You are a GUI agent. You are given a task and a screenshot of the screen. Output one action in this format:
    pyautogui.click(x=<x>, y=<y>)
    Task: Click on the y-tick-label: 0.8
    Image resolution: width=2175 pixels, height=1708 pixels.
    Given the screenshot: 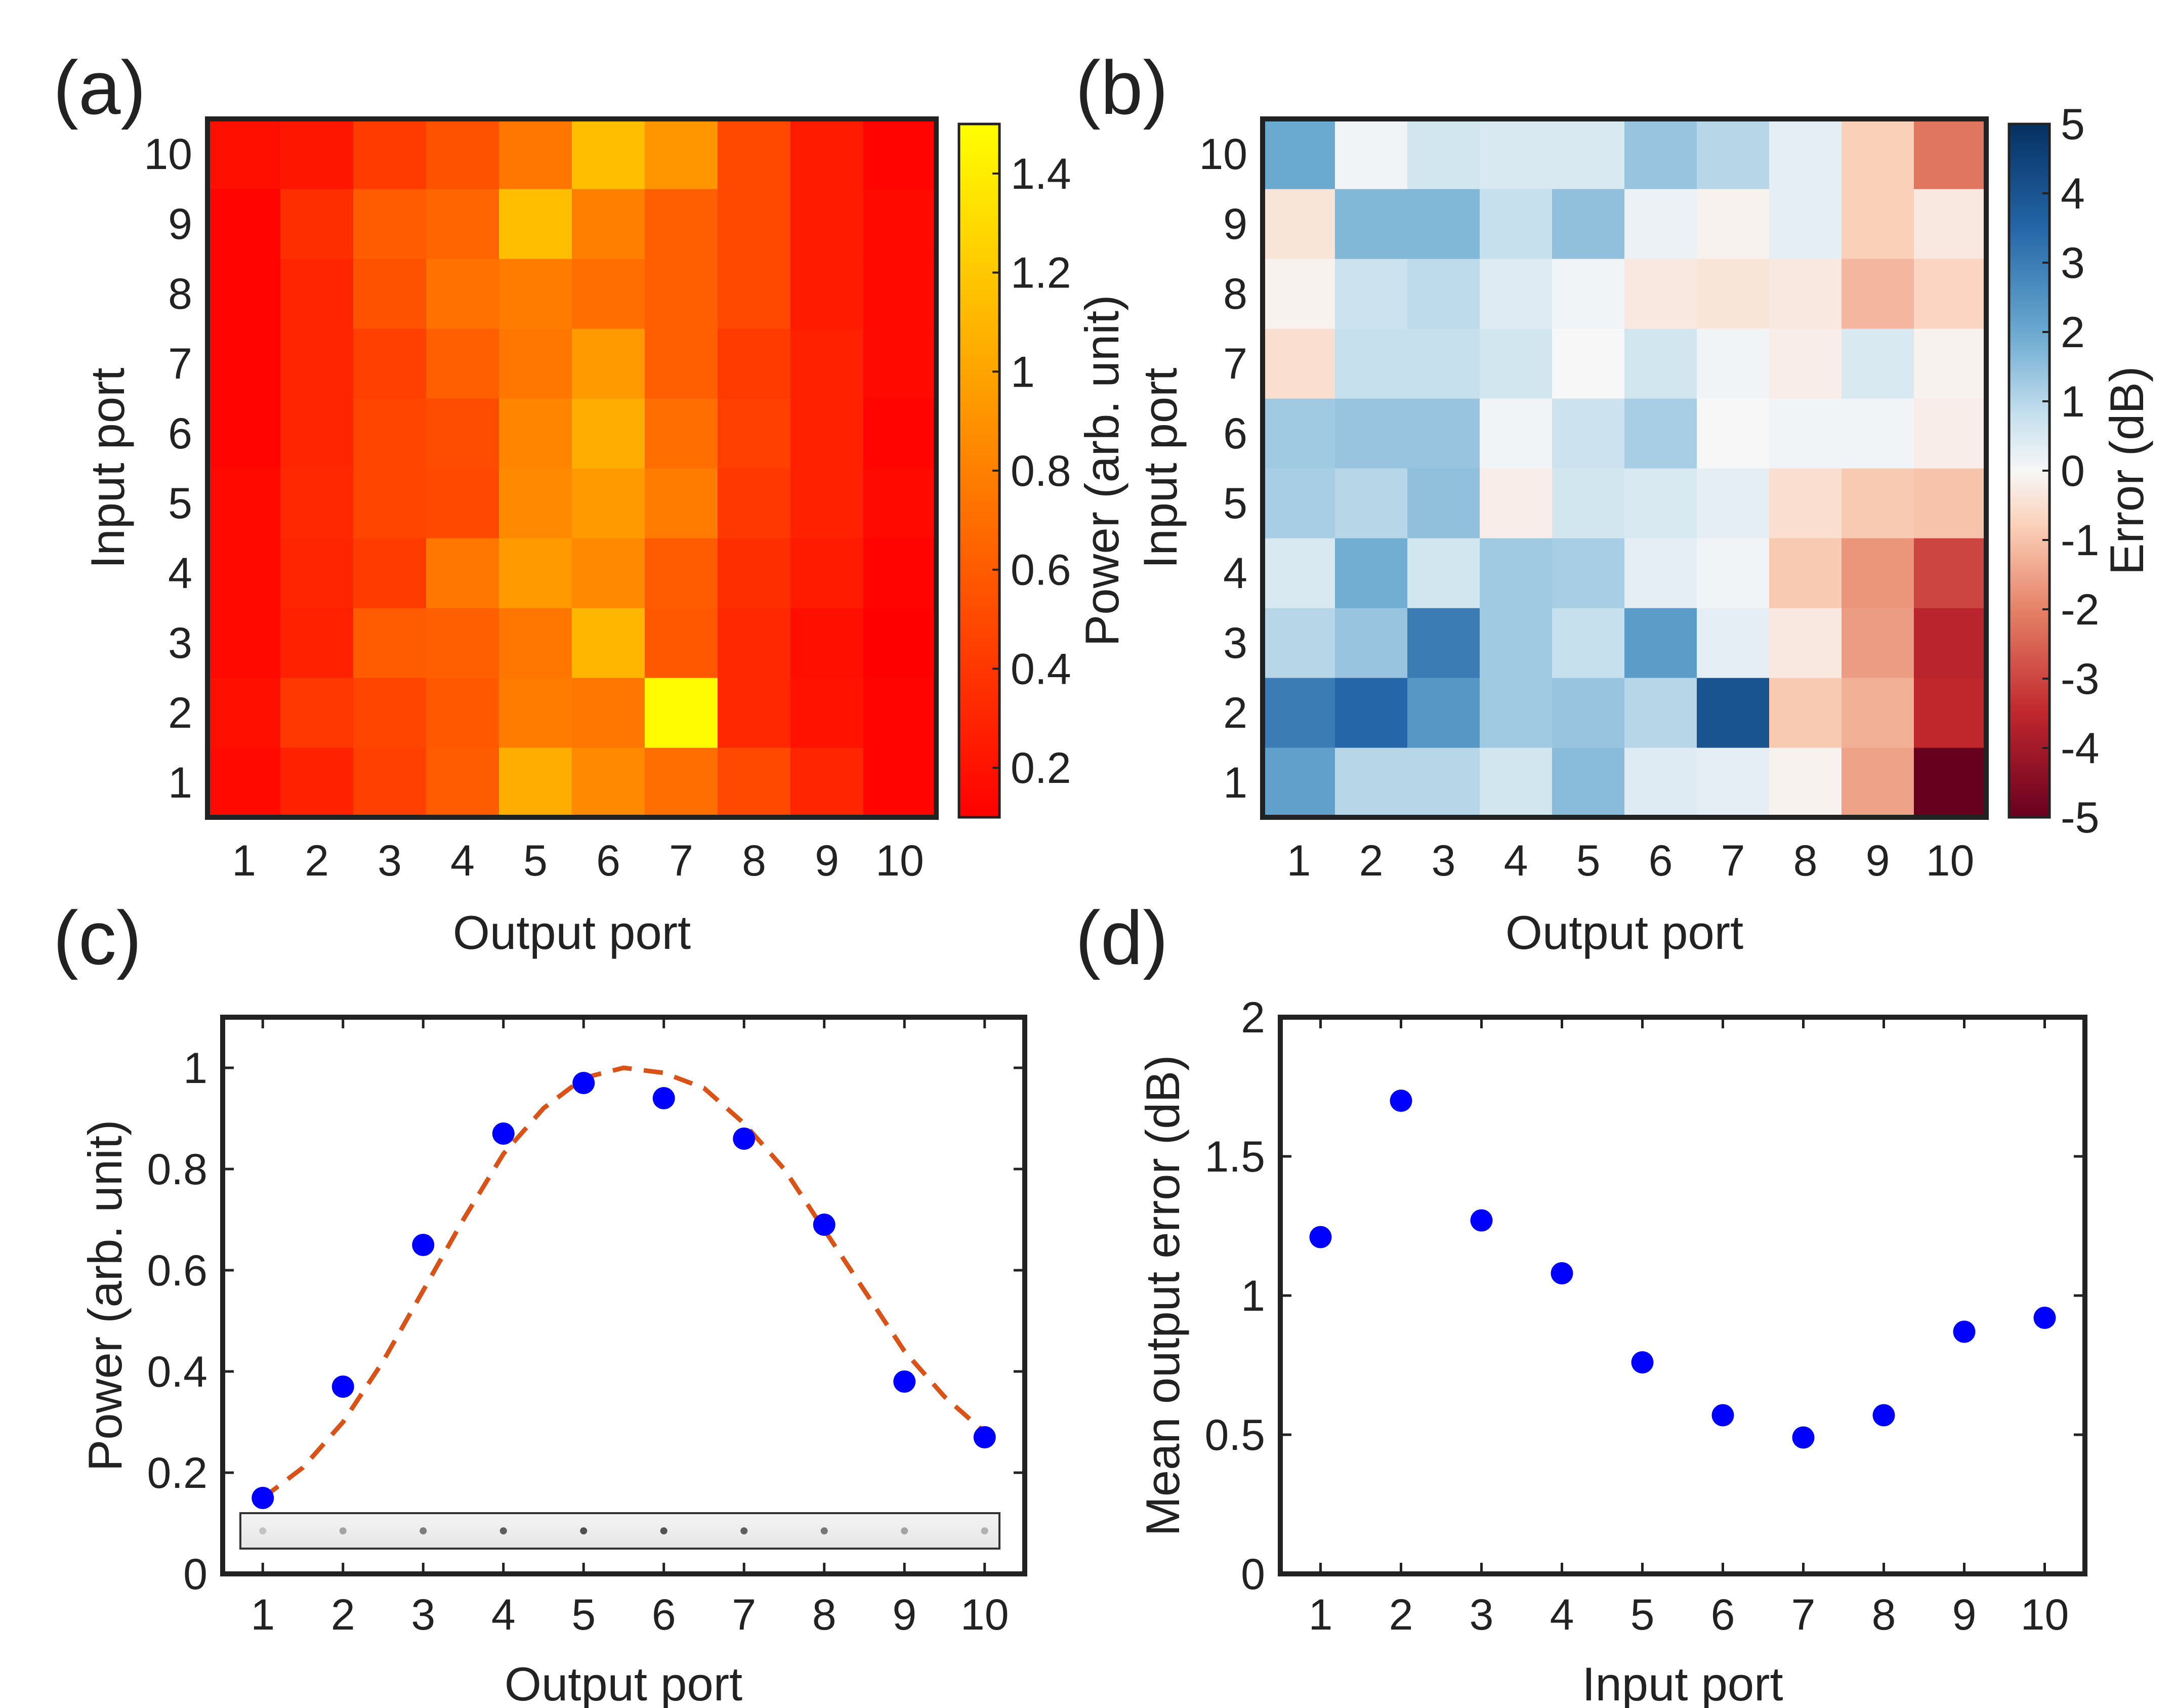 What is the action you would take?
    pyautogui.click(x=177, y=1170)
    